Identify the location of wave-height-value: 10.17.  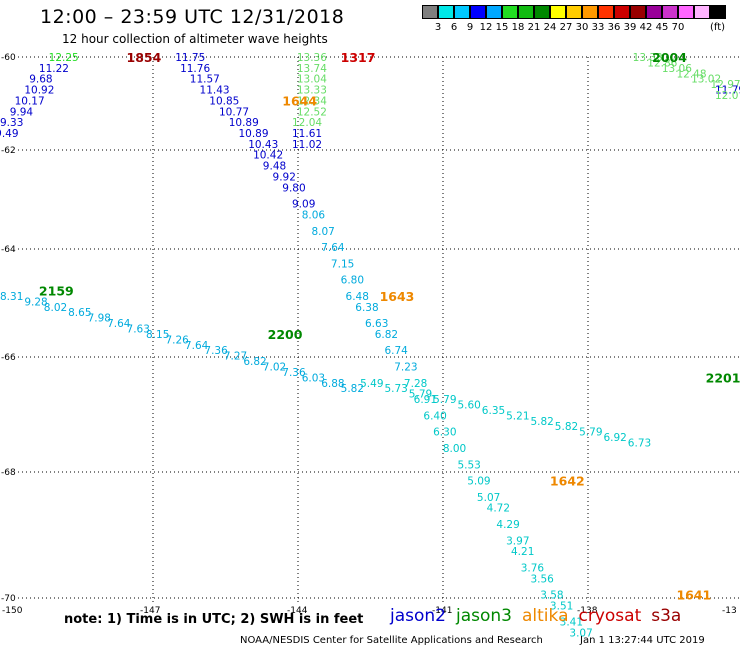
(30, 101).